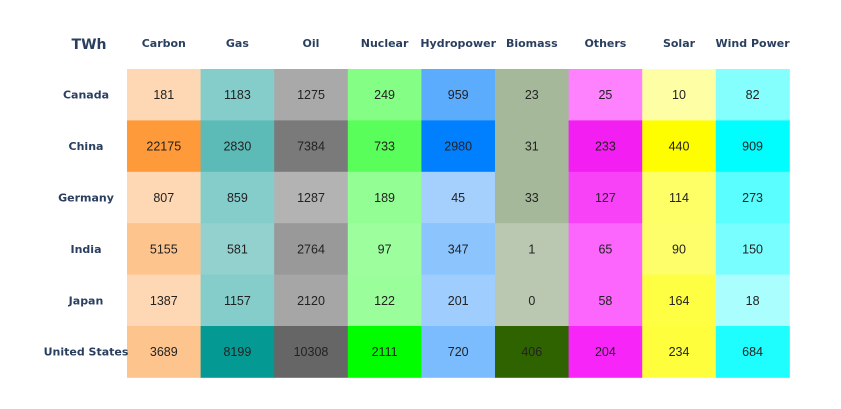 The height and width of the screenshot is (409, 841). I want to click on column-header: Carbon, so click(164, 43).